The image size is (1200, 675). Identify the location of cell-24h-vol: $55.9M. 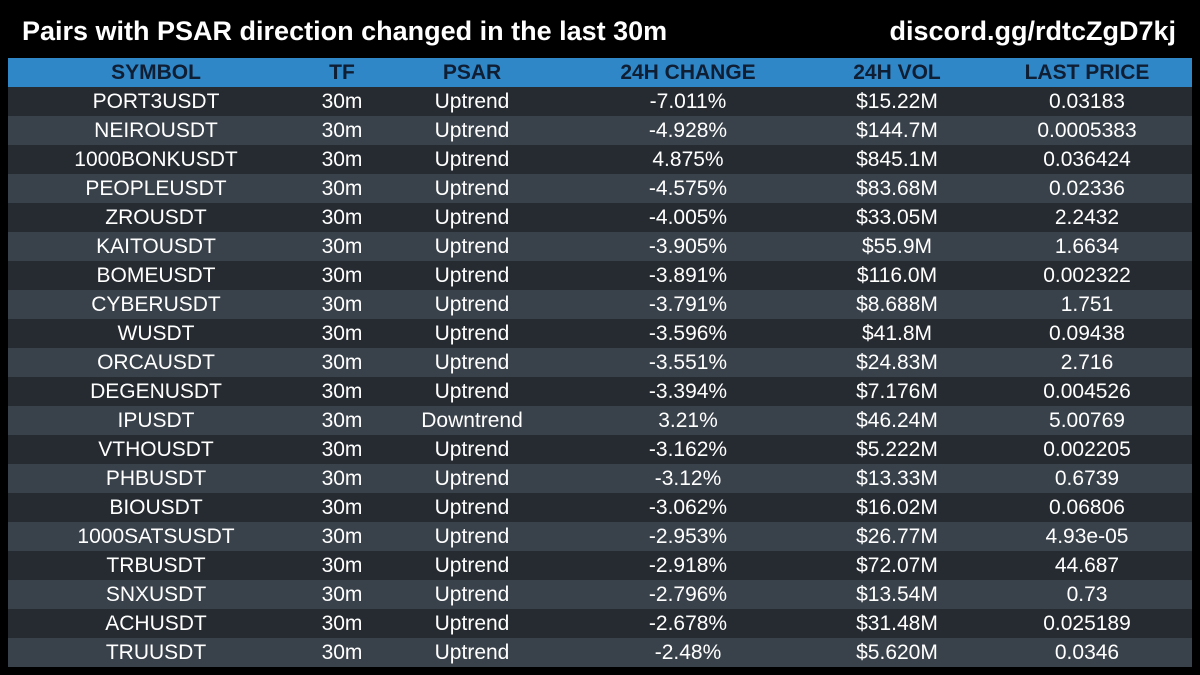
(897, 246).